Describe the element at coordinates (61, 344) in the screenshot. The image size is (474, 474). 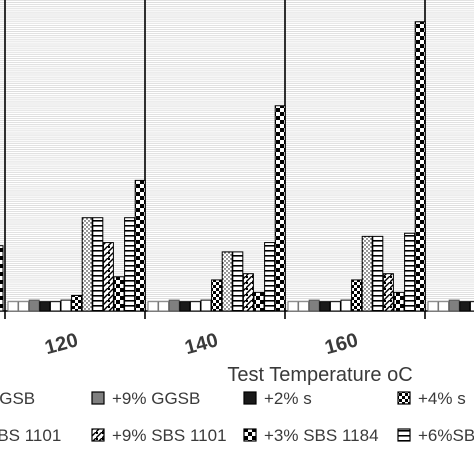
I see `x-tick-label: 120` at that location.